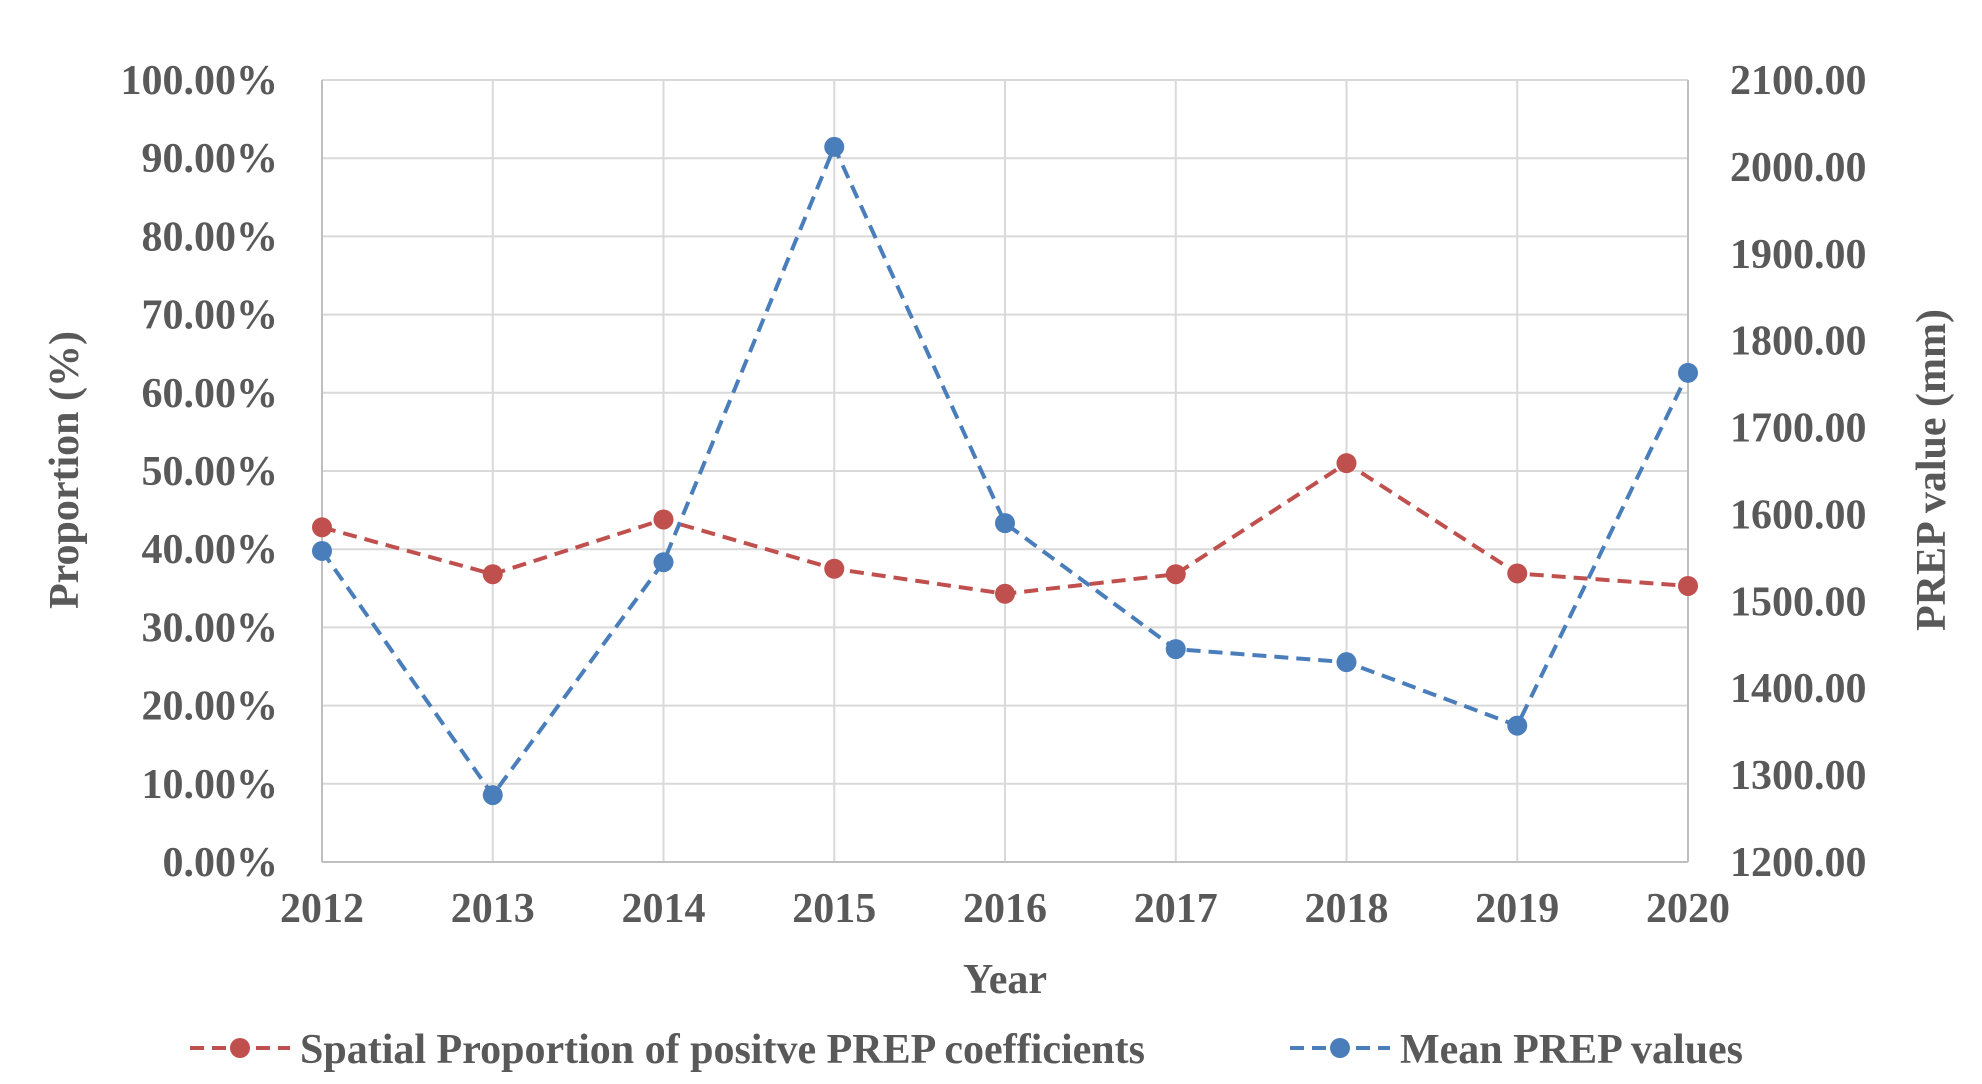 This screenshot has height=1084, width=1982. What do you see at coordinates (200, 81) in the screenshot?
I see `y-tick-label: 100.00%` at bounding box center [200, 81].